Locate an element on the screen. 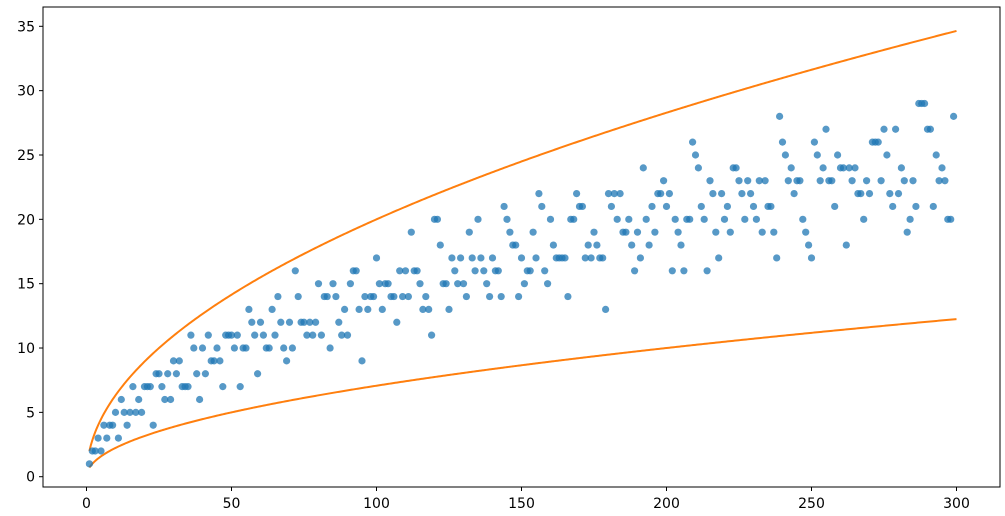 The image size is (1005, 516). x-tick-label: 0 is located at coordinates (86, 504).